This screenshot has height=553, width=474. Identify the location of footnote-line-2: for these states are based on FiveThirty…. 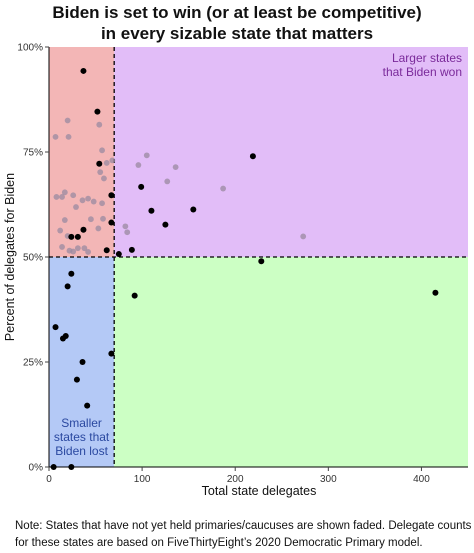
(219, 543).